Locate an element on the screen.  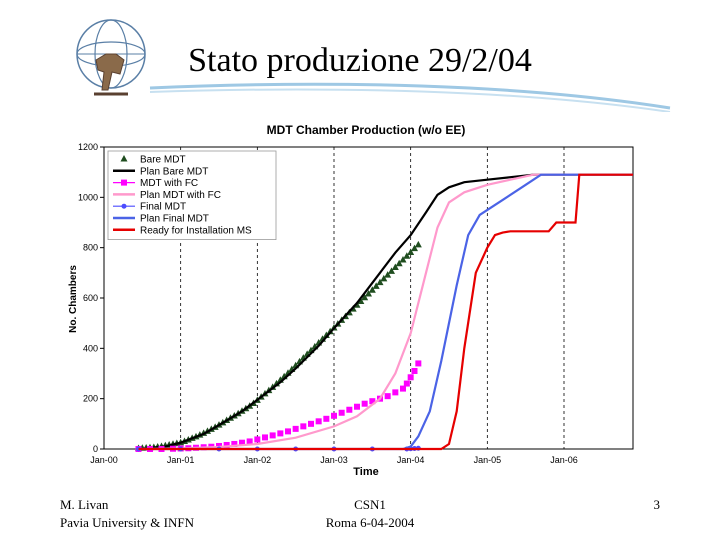
y-tick-label: 200 is located at coordinates (90, 399).